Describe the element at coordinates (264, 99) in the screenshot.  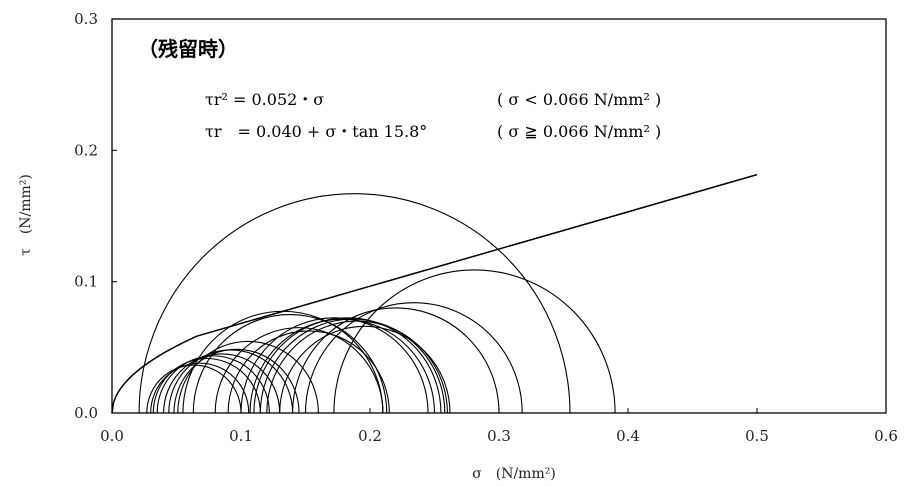
I see `equation-1: τr² = 0.052・σ` at that location.